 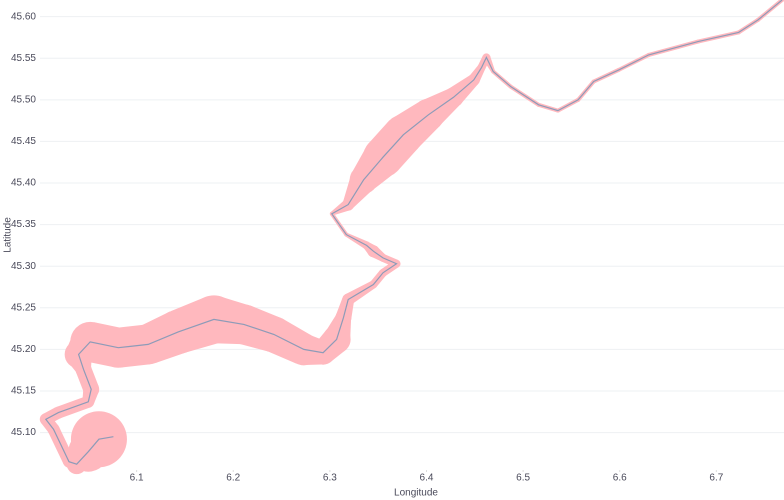 I want to click on y-tick-label: 45.40, so click(x=23, y=183).